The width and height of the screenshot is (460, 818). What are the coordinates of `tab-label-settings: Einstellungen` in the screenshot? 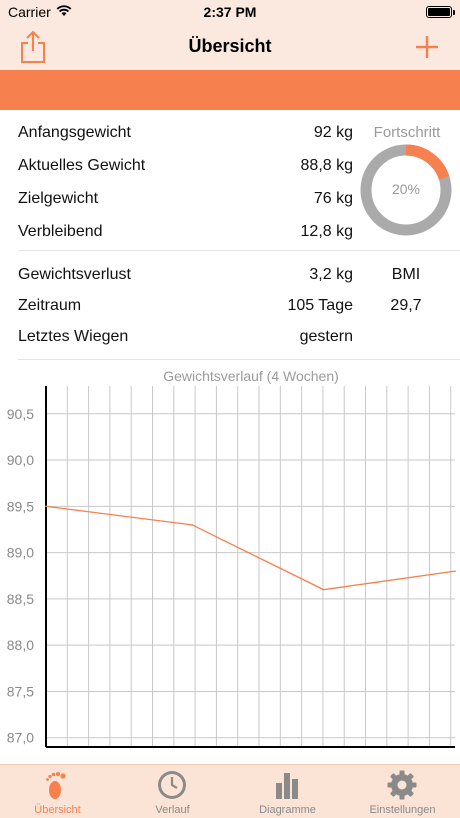 It's located at (402, 810).